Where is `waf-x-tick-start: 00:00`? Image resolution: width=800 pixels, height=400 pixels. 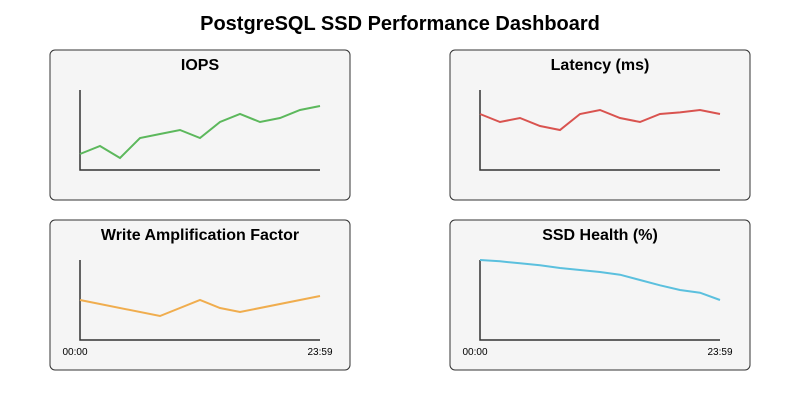
waf-x-tick-start: 00:00 is located at coordinates (74, 352).